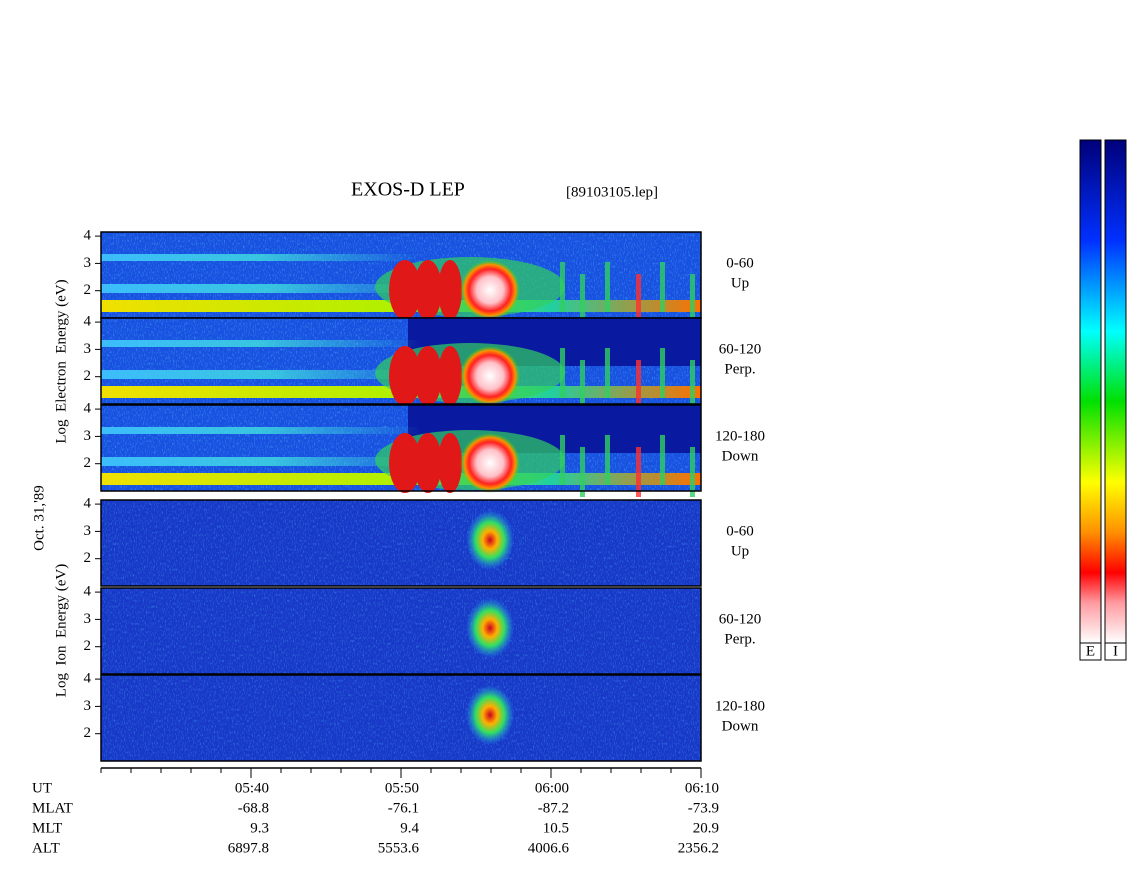 This screenshot has width=1130, height=875. Describe the element at coordinates (549, 848) in the screenshot. I see `ephemeris-value: 4006.6` at that location.